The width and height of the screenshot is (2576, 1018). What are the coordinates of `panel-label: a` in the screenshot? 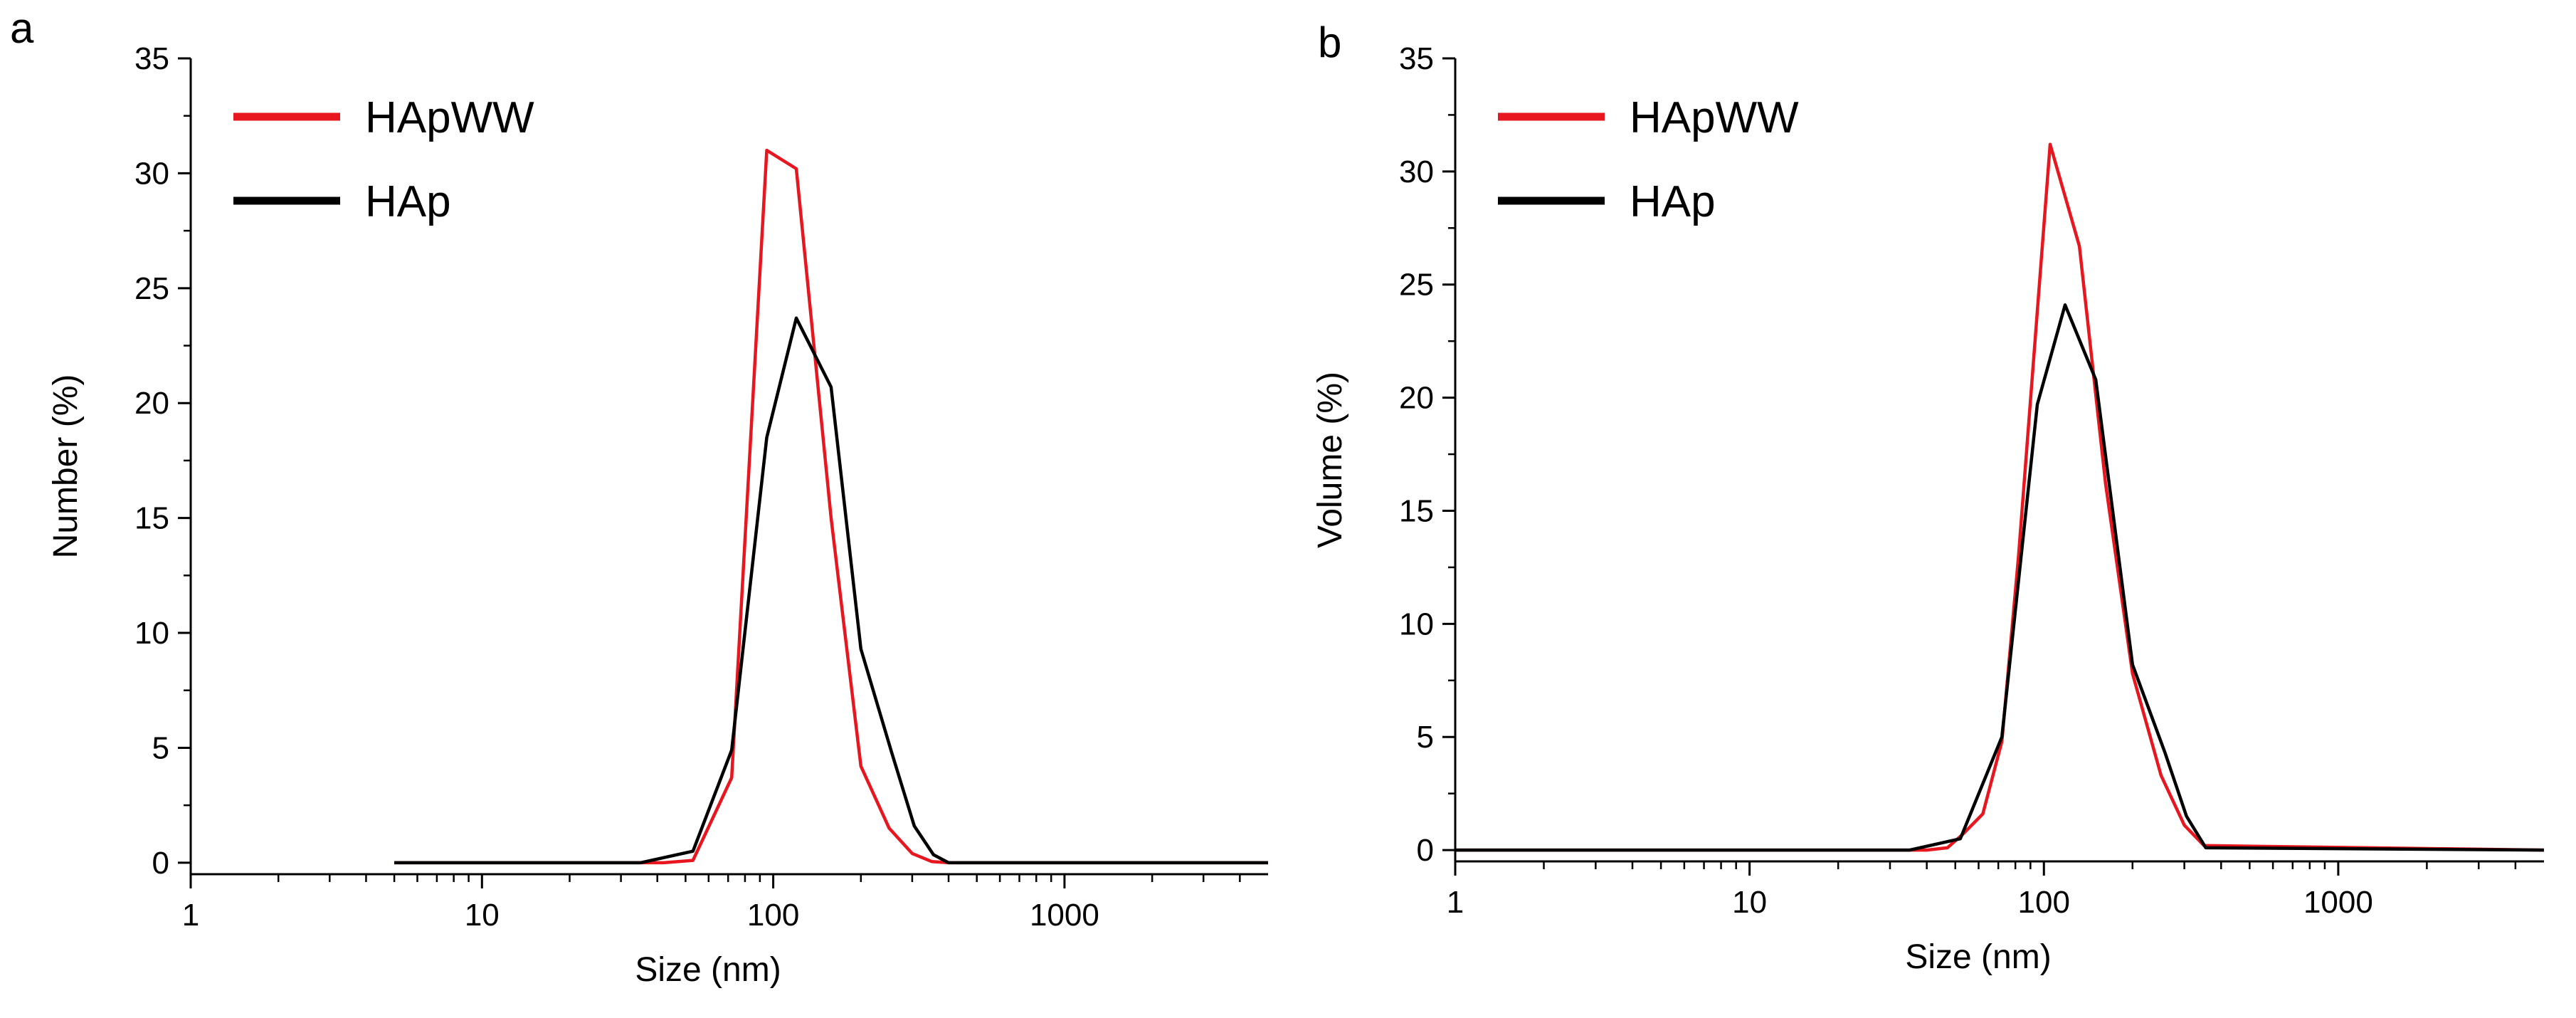 It's located at (22, 28).